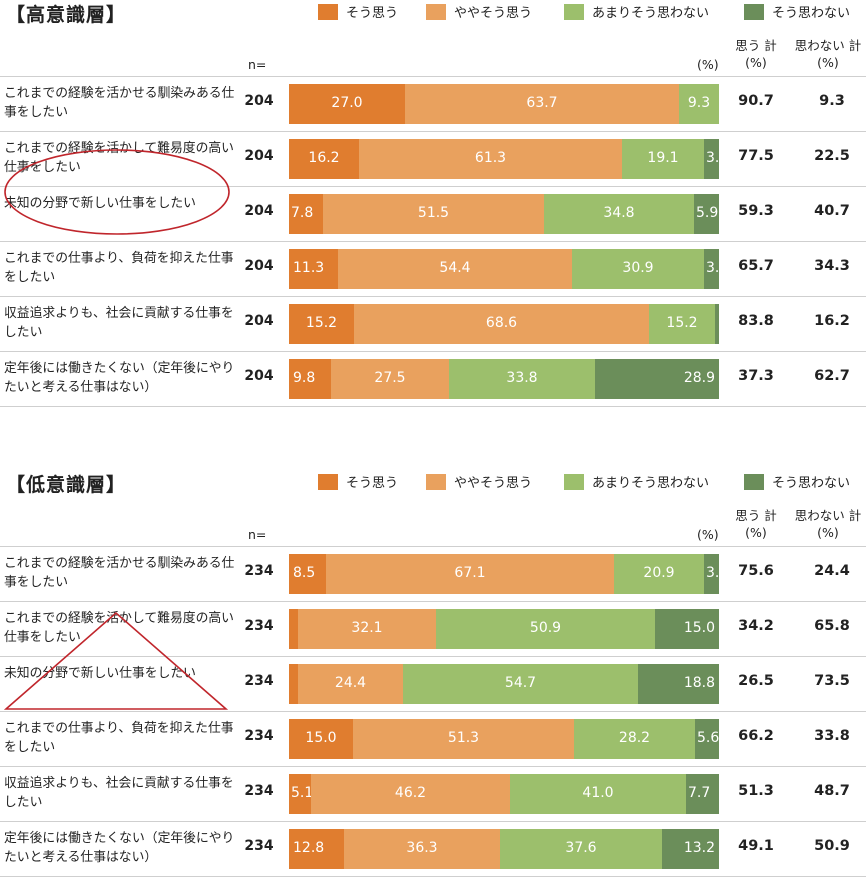  I want to click on bar-value-label: 33.8, so click(522, 378).